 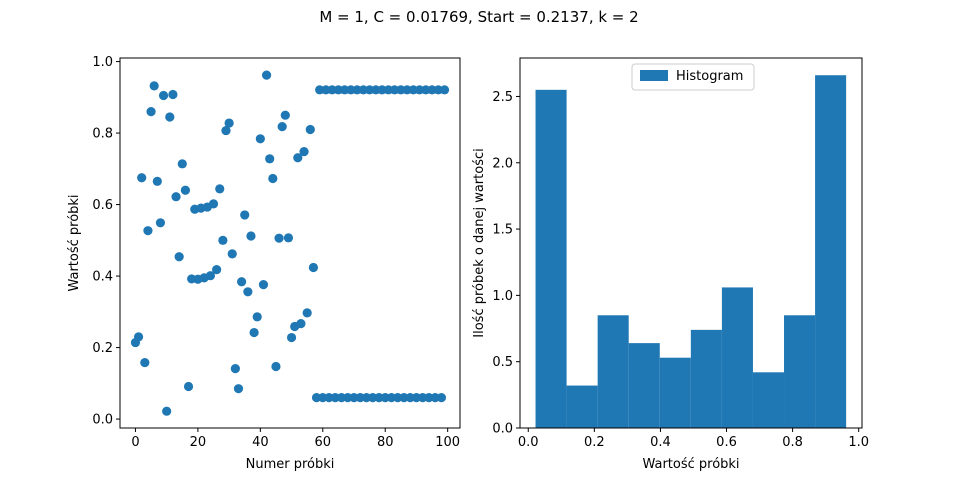 What do you see at coordinates (260, 442) in the screenshot?
I see `x-tick-label: 40` at bounding box center [260, 442].